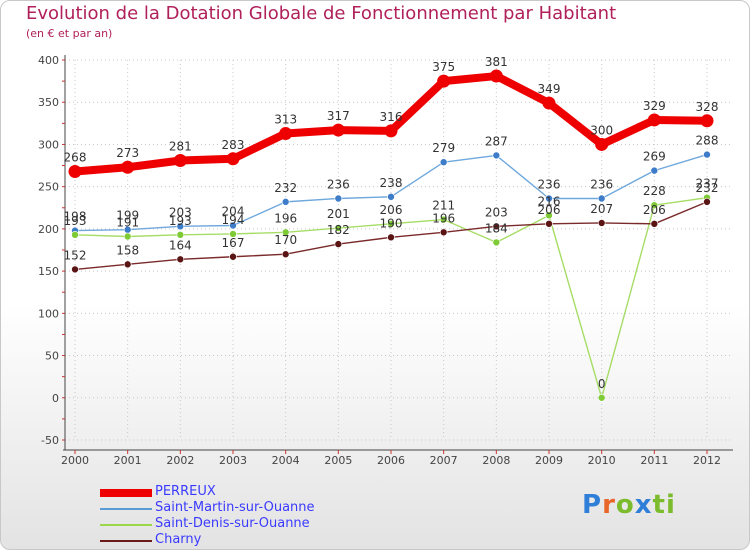 This screenshot has width=750, height=550. I want to click on data-label: 281, so click(180, 146).